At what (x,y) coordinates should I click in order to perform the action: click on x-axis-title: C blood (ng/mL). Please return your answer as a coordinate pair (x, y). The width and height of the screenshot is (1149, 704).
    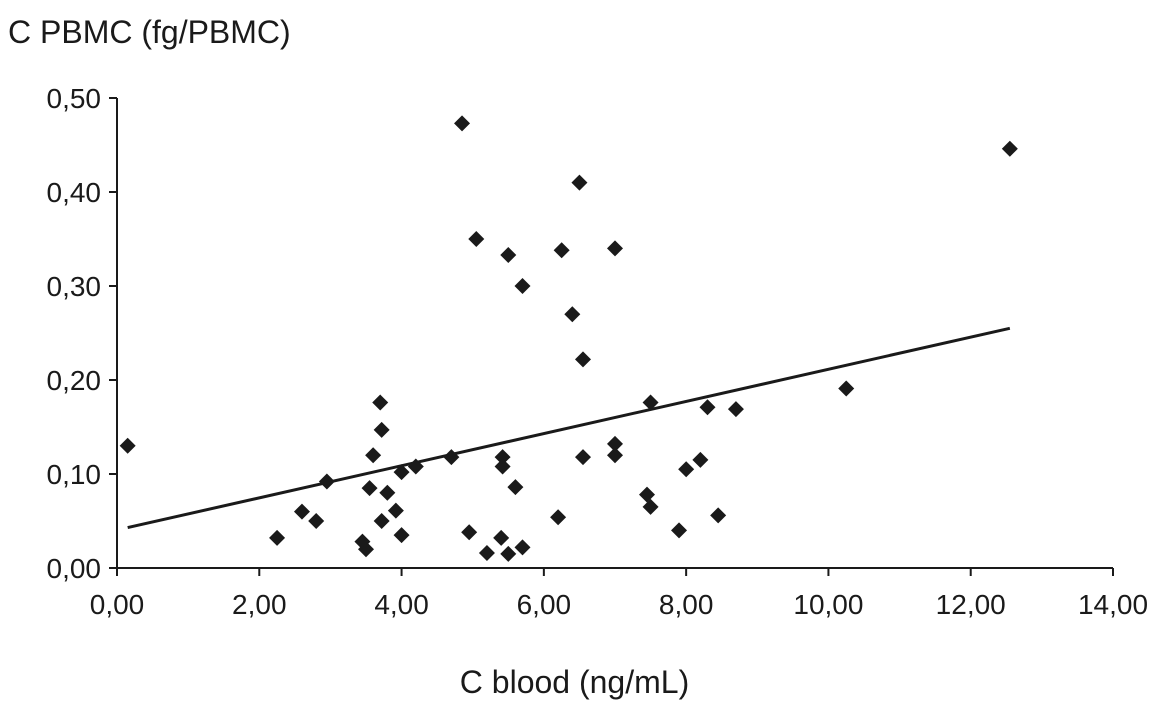
    Looking at the image, I should click on (574, 682).